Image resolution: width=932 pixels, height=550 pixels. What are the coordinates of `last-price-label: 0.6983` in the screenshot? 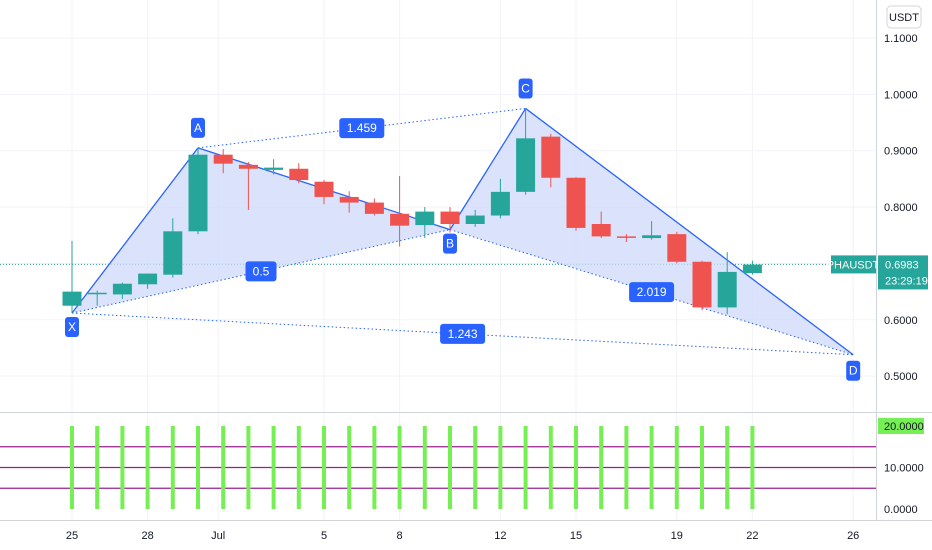 It's located at (902, 265).